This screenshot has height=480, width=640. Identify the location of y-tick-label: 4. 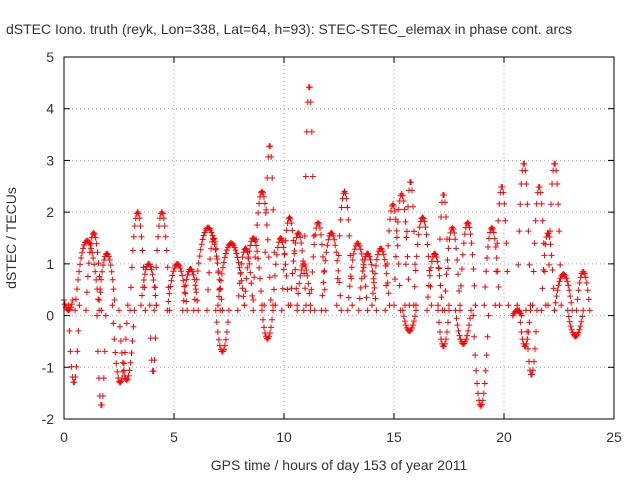
(50, 109).